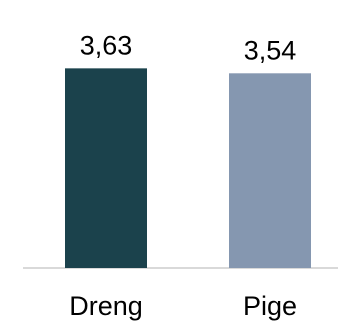 The height and width of the screenshot is (332, 338). Describe the element at coordinates (270, 50) in the screenshot. I see `value-label-pige: 3,54` at that location.